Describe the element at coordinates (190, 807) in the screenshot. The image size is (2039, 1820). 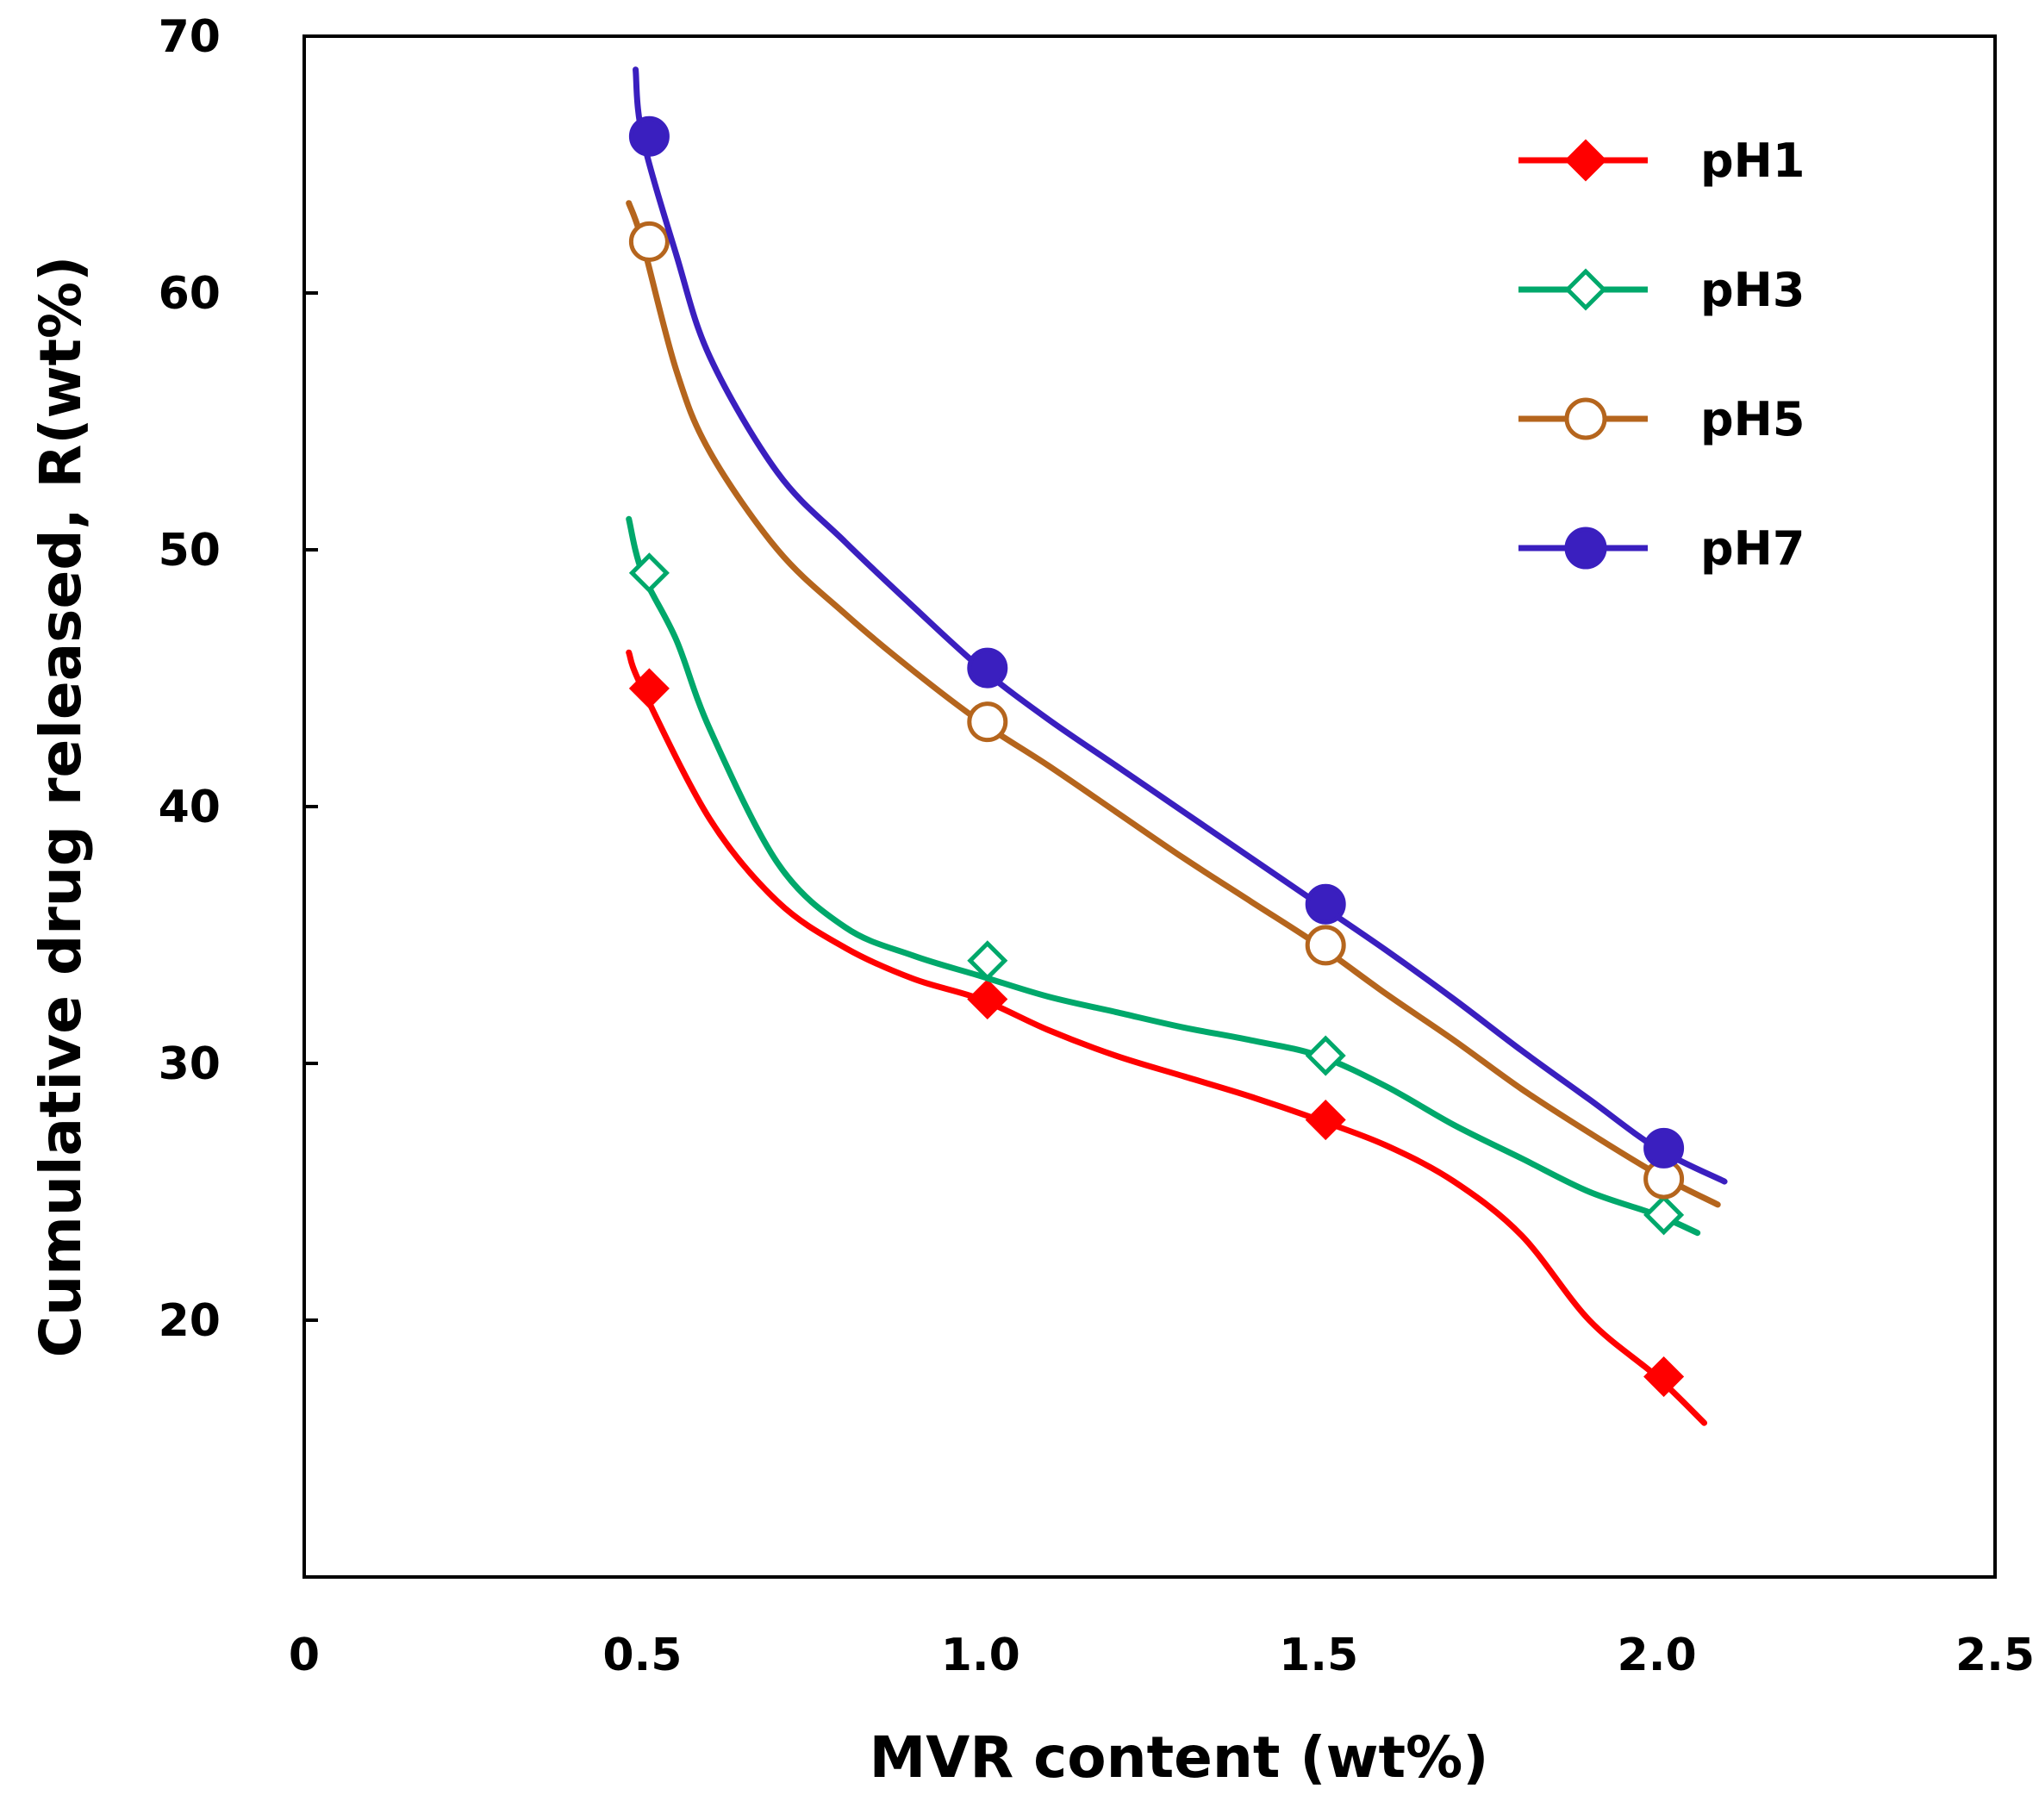
I see `y-tick-label: 40` at that location.